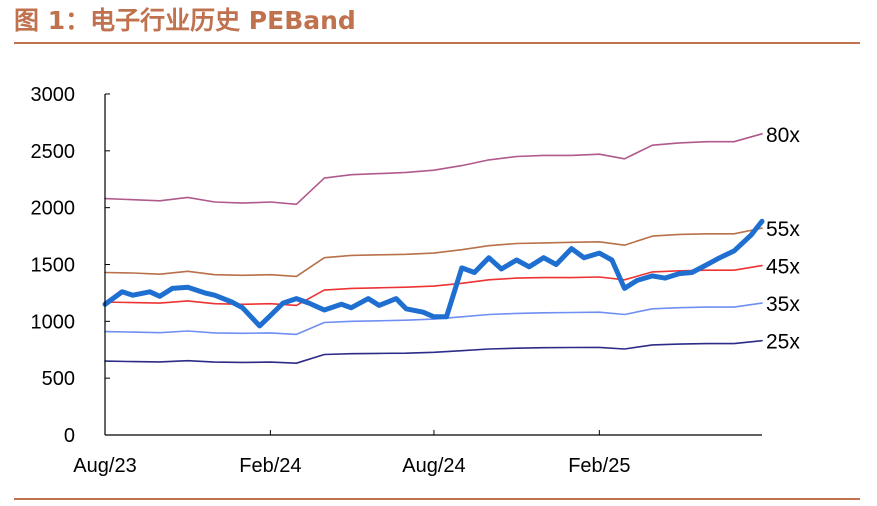 Image resolution: width=877 pixels, height=506 pixels. Describe the element at coordinates (433, 169) in the screenshot. I see `series-line-pe-80x` at that location.